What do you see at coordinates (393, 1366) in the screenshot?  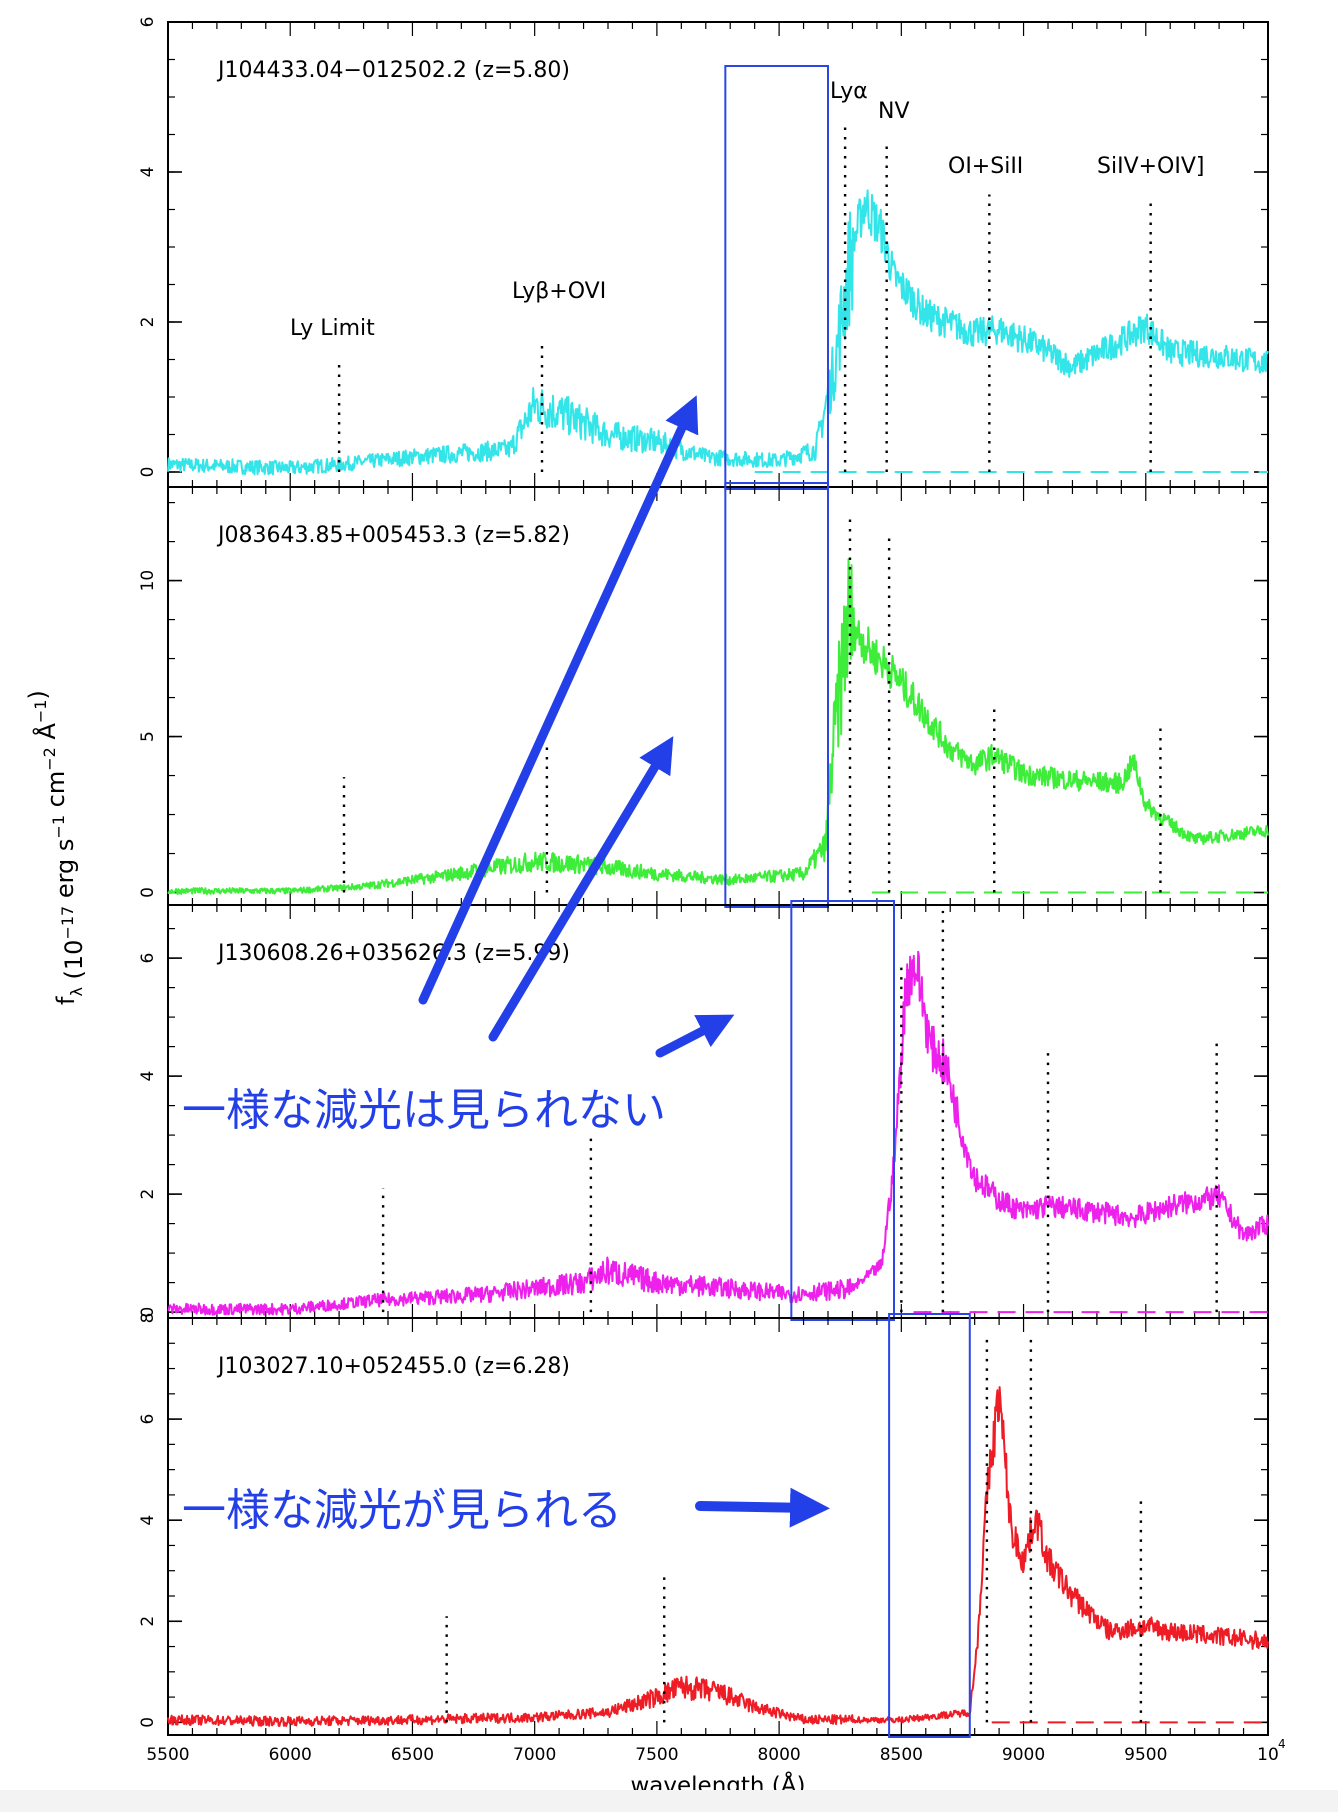 I see `object-name-label: J103027.10+052455.0 (z=6.28)` at bounding box center [393, 1366].